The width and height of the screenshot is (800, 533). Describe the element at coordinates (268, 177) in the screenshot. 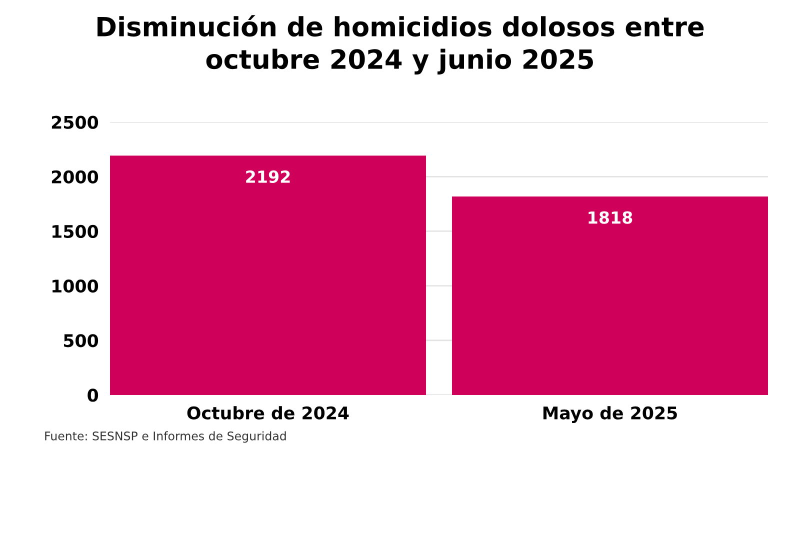

I see `data-label: 2192` at that location.